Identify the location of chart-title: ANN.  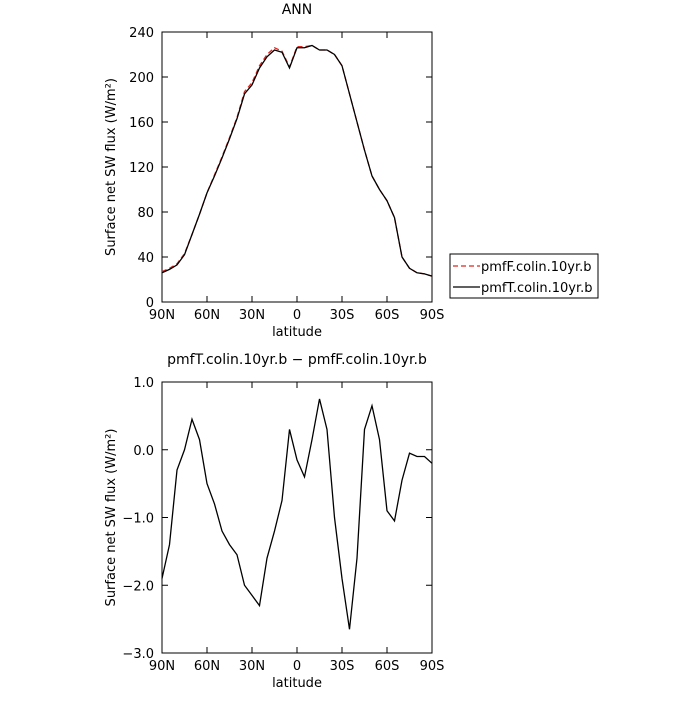
(297, 10).